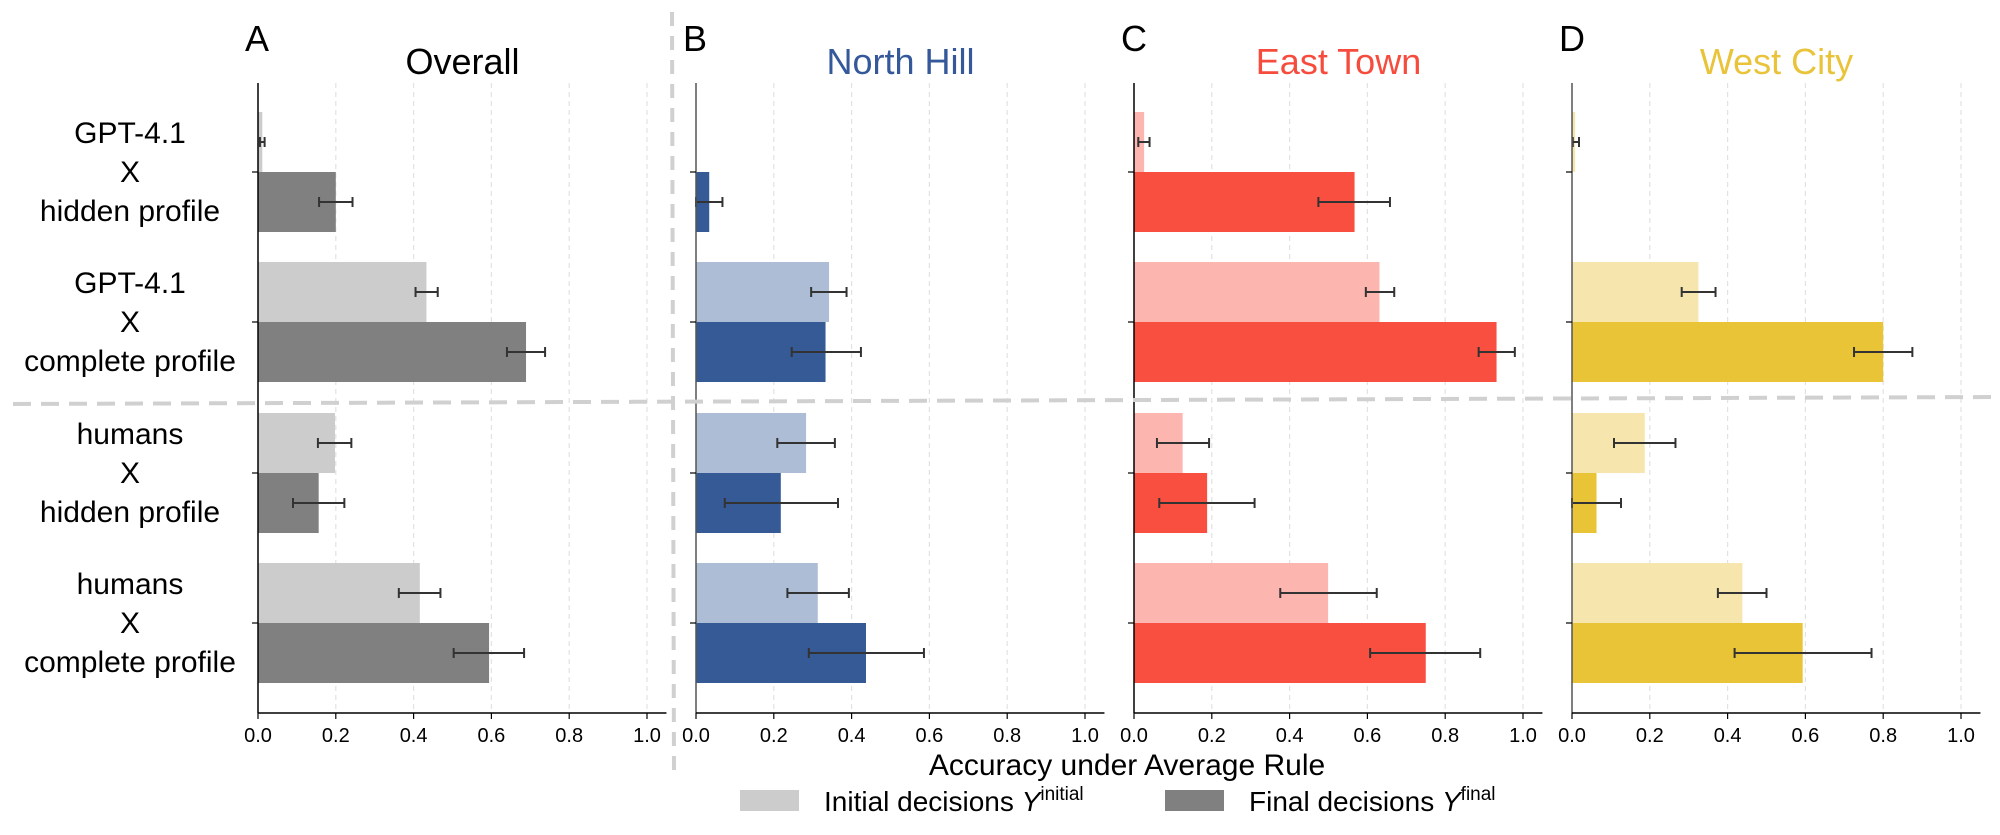 This screenshot has width=2000, height=835. Describe the element at coordinates (1004, 400) in the screenshot. I see `horizontal-separator` at that location.